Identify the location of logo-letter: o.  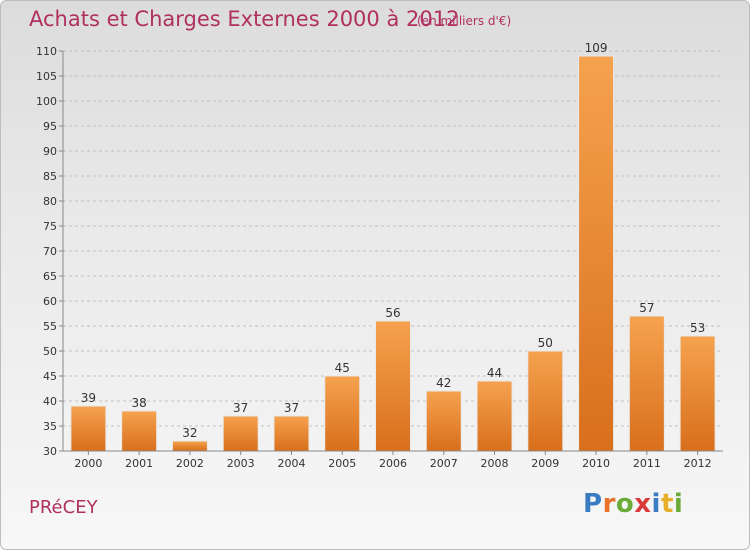
(625, 504).